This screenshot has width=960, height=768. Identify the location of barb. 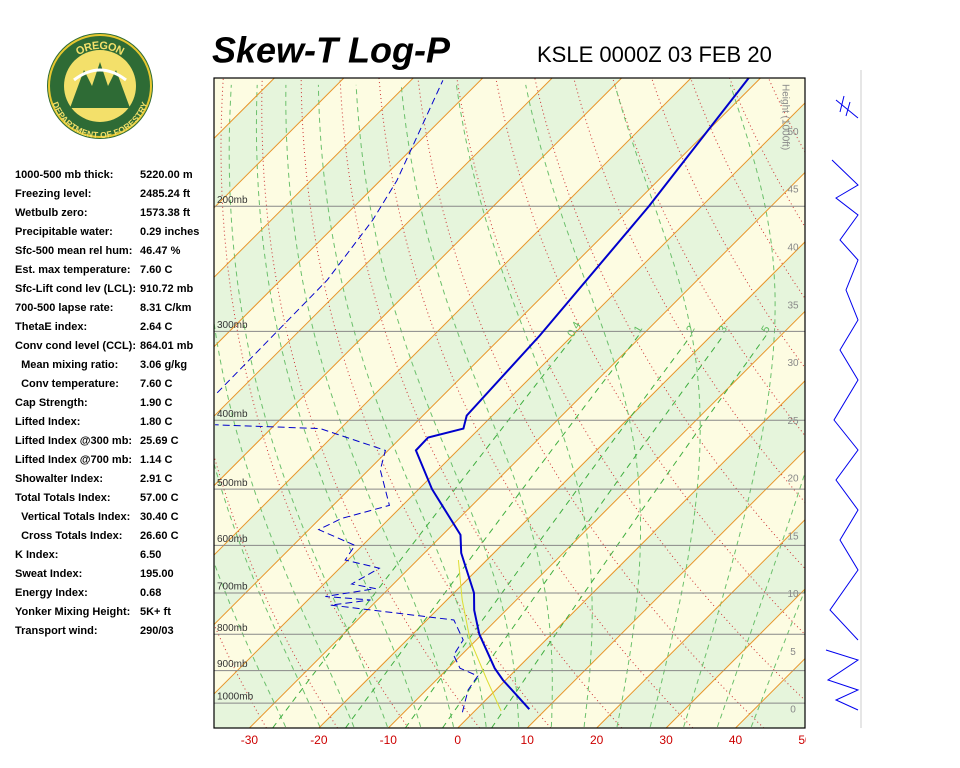
(844, 400).